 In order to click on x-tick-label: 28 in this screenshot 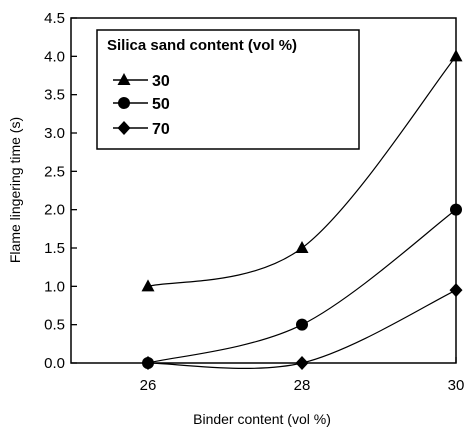, I will do `click(302, 385)`.